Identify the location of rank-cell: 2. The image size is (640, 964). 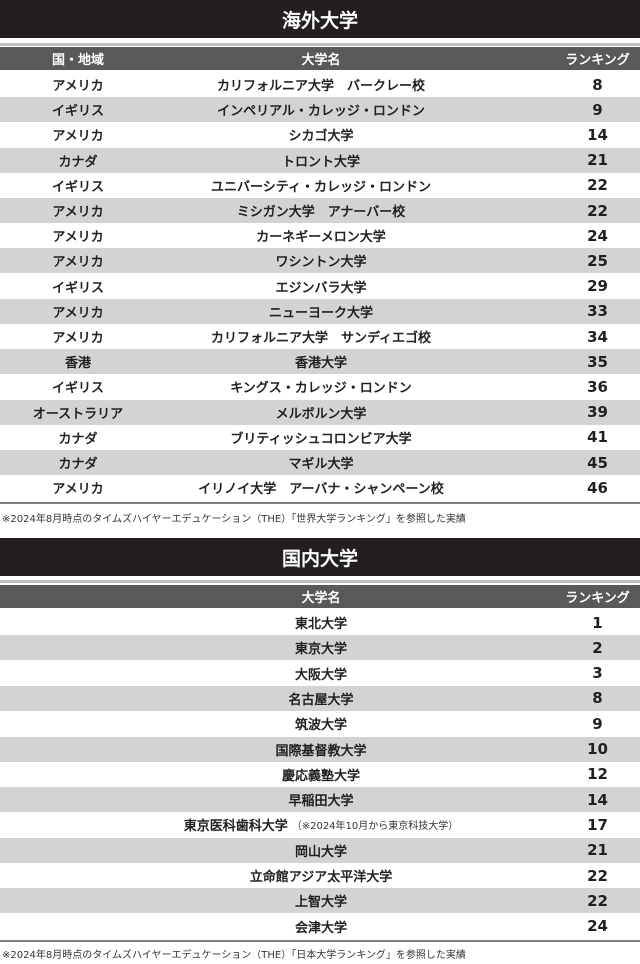
(597, 647).